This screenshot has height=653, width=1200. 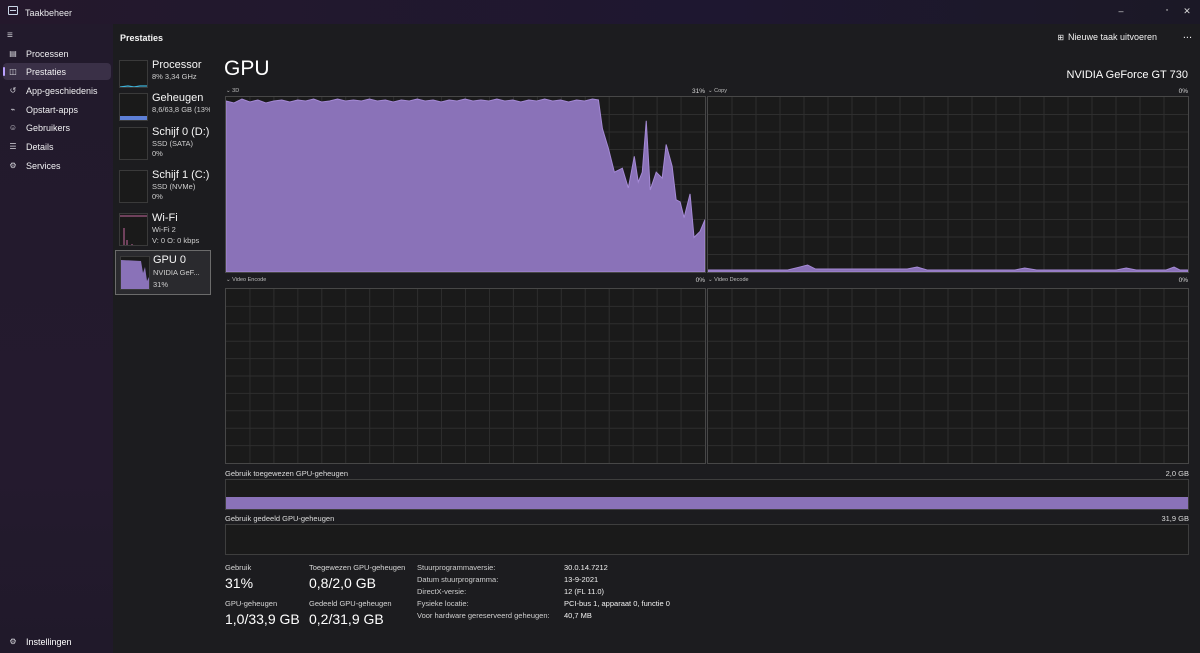 I want to click on device-schijf-0: Schijf 0 (D:) SSD (SATA) 0%, so click(x=163, y=145).